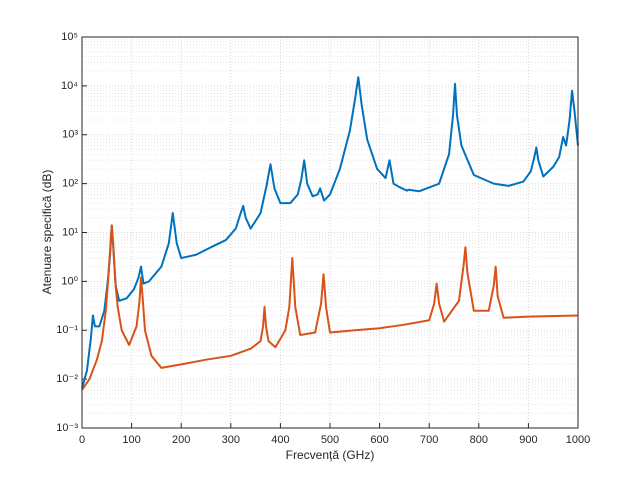 The width and height of the screenshot is (640, 480). Describe the element at coordinates (330, 455) in the screenshot. I see `x-axis-label: Frecvență (GHz)` at that location.